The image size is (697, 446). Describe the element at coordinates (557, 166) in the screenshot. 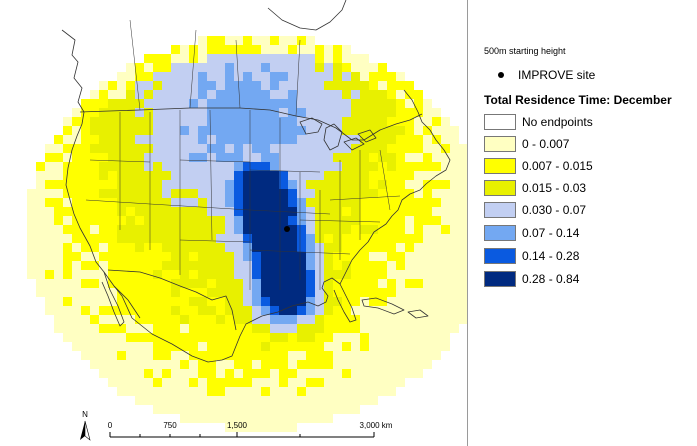

I see `legend-class-label: 0.007 - 0.015` at that location.